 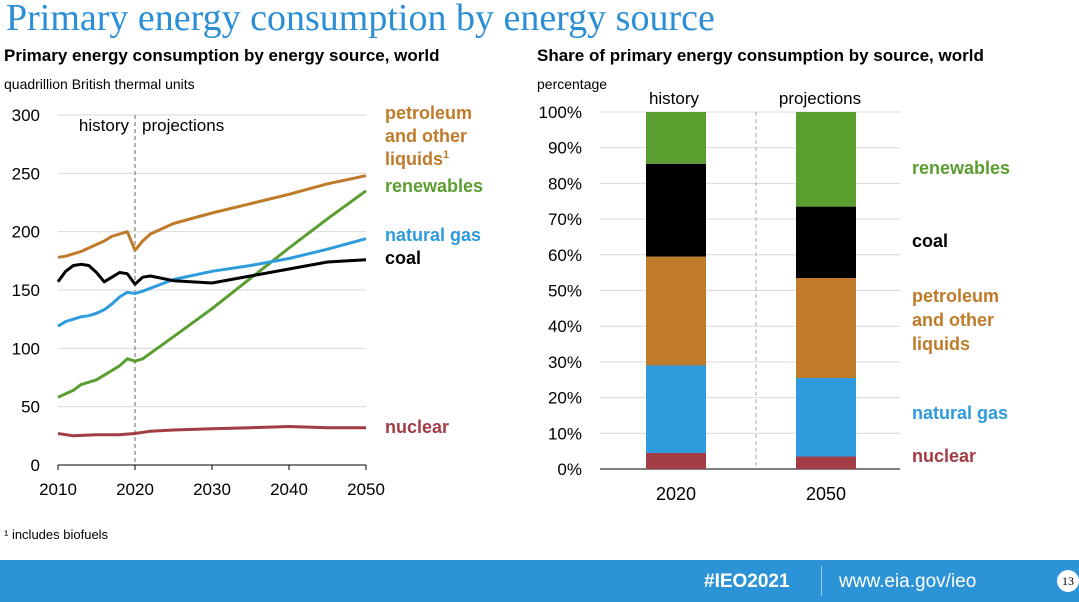 I want to click on legend-label-petroleum: petroleum, so click(x=955, y=296).